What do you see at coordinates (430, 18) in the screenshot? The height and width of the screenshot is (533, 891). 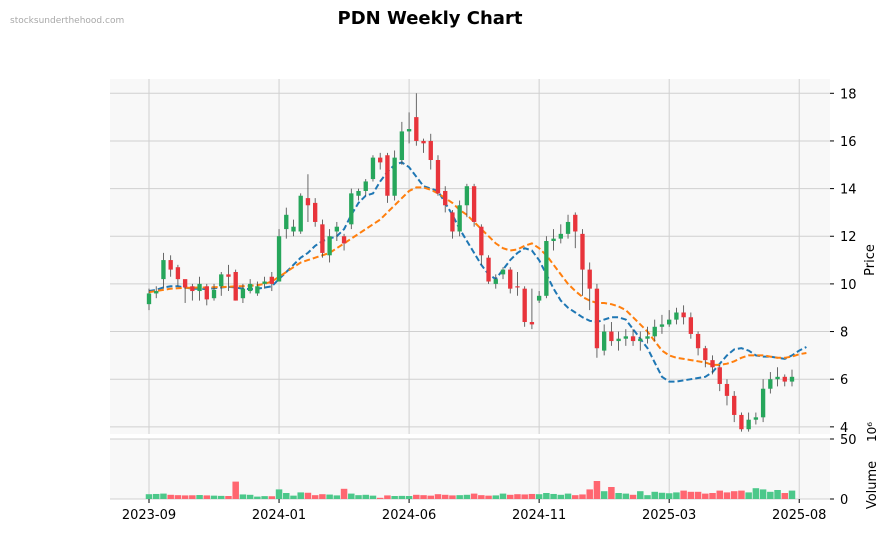 I see `chart-title: PDN Weekly Chart` at bounding box center [430, 18].